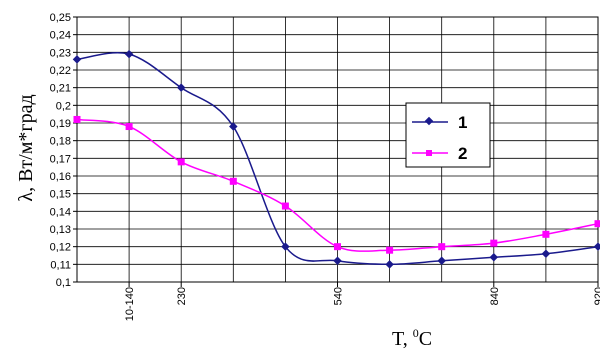  I want to click on y-tick-label: 0,15, so click(60, 195).